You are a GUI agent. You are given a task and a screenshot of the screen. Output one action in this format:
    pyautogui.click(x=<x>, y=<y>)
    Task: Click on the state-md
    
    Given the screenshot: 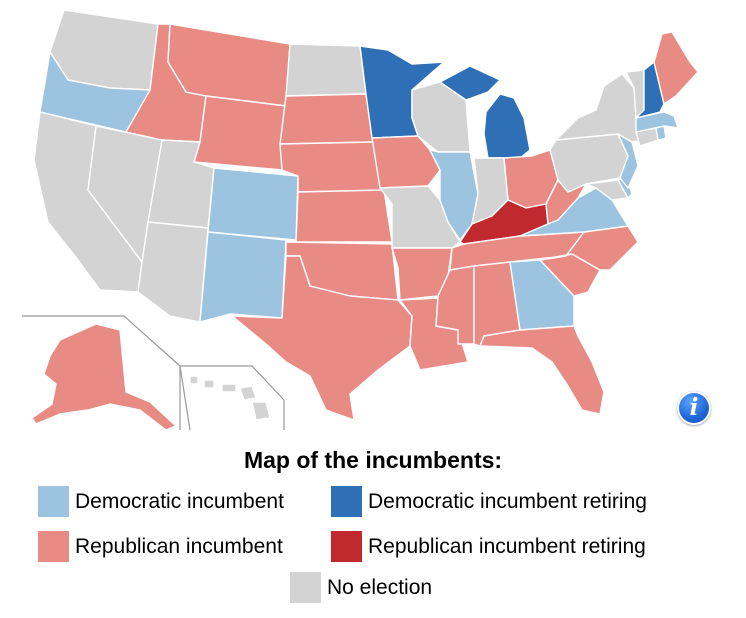 What is the action you would take?
    pyautogui.click(x=607, y=190)
    